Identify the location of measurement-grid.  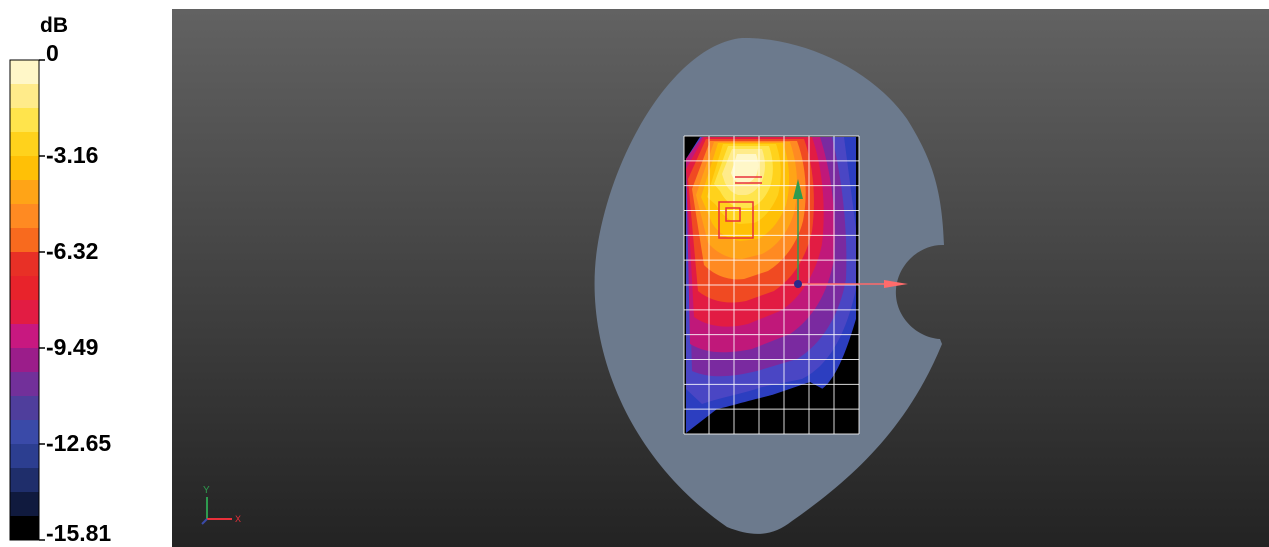
(771, 285).